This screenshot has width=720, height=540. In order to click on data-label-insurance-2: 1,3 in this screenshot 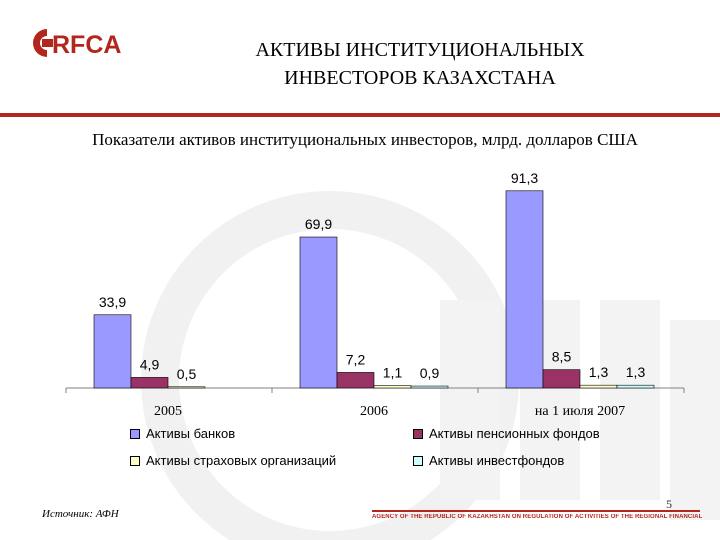, I will do `click(599, 372)`.